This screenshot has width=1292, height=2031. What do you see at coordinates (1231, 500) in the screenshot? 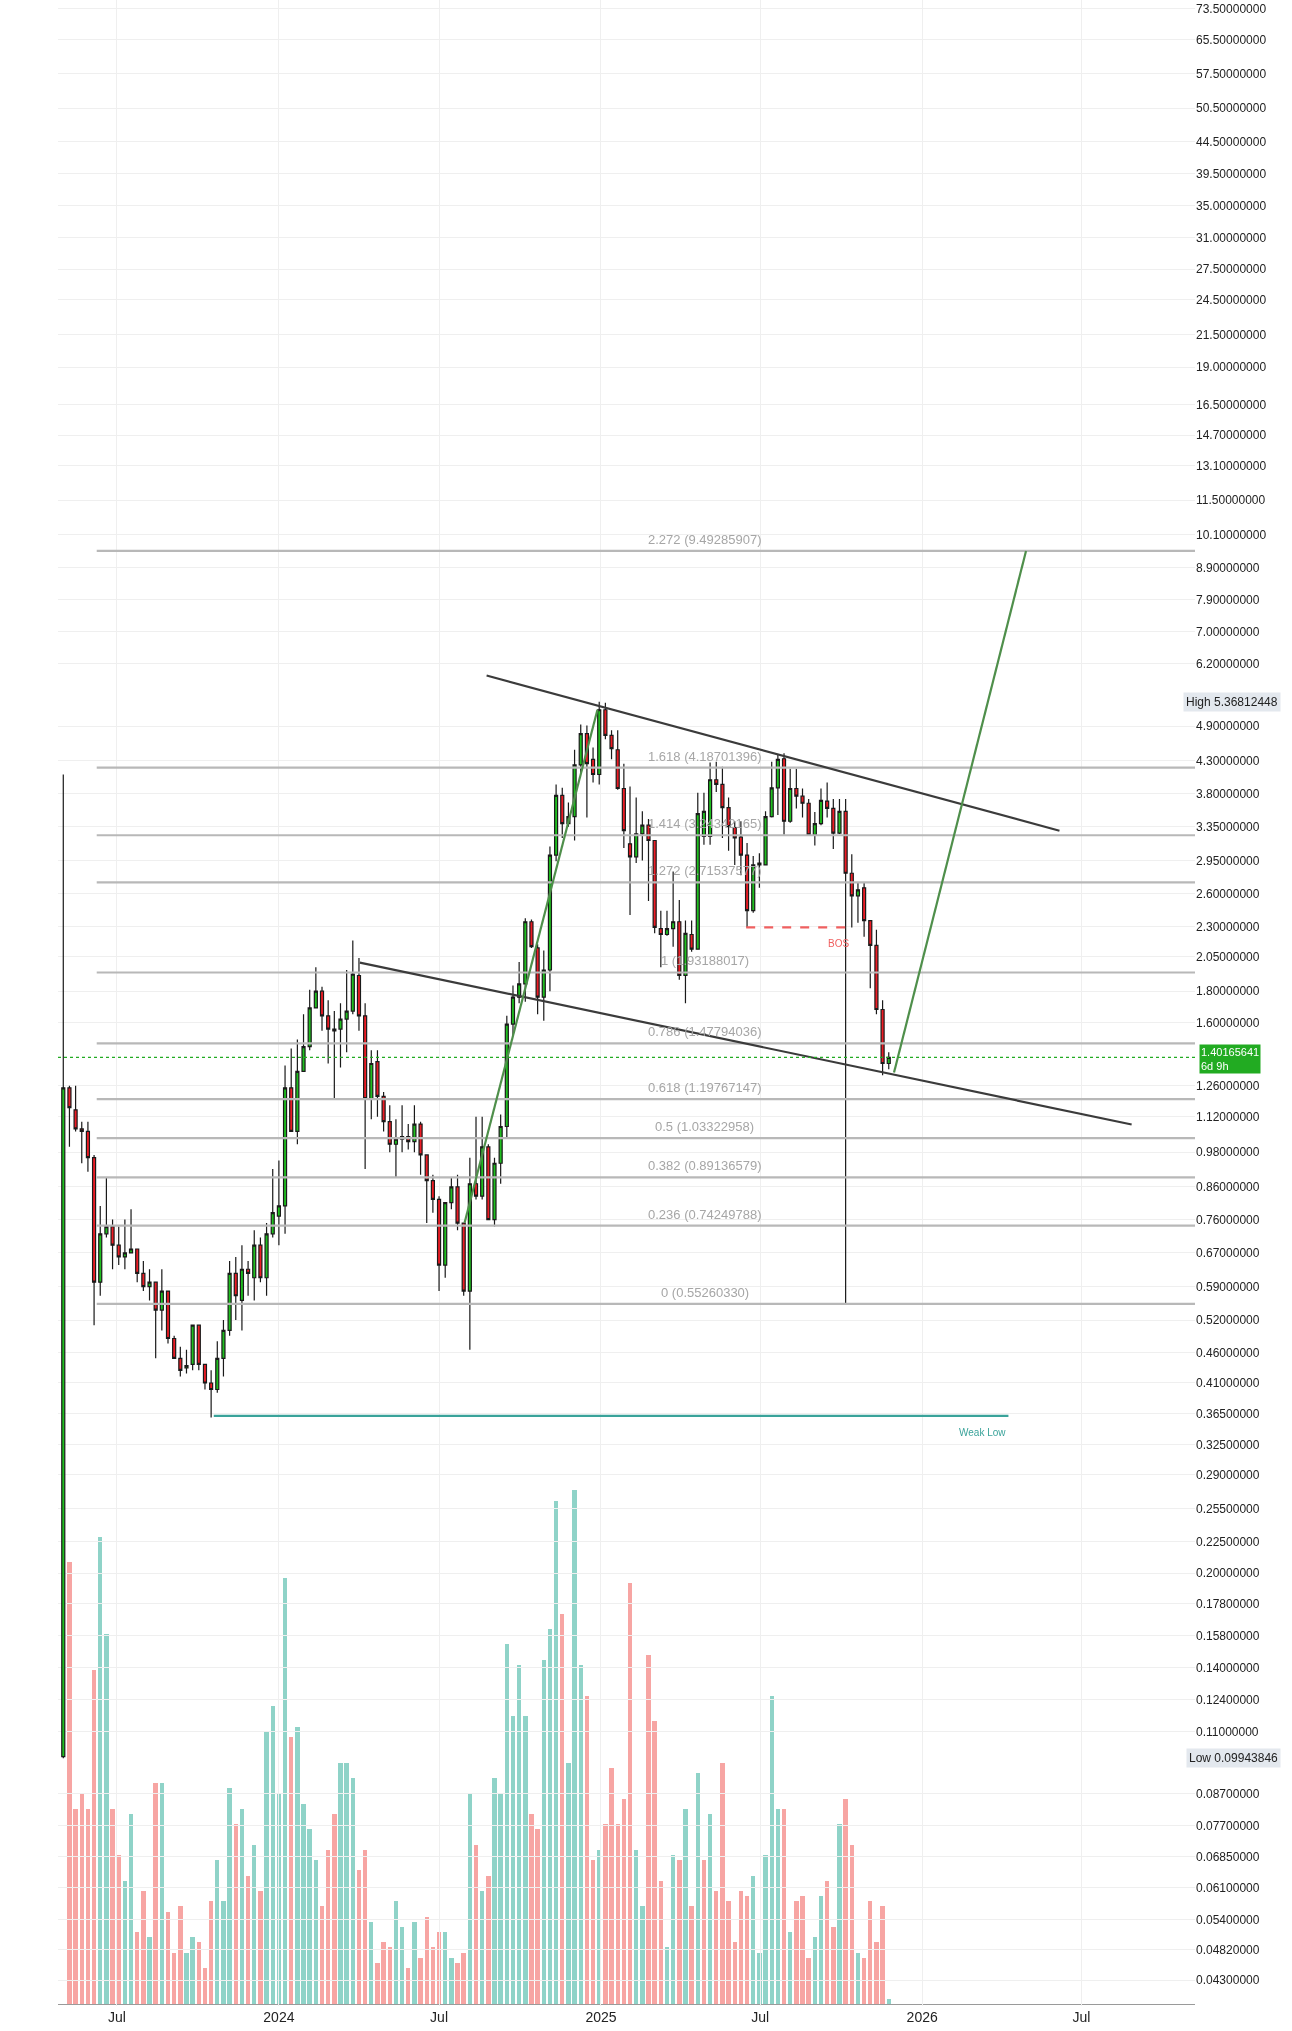
I see `y-tick-label: 11.50000000` at bounding box center [1231, 500].